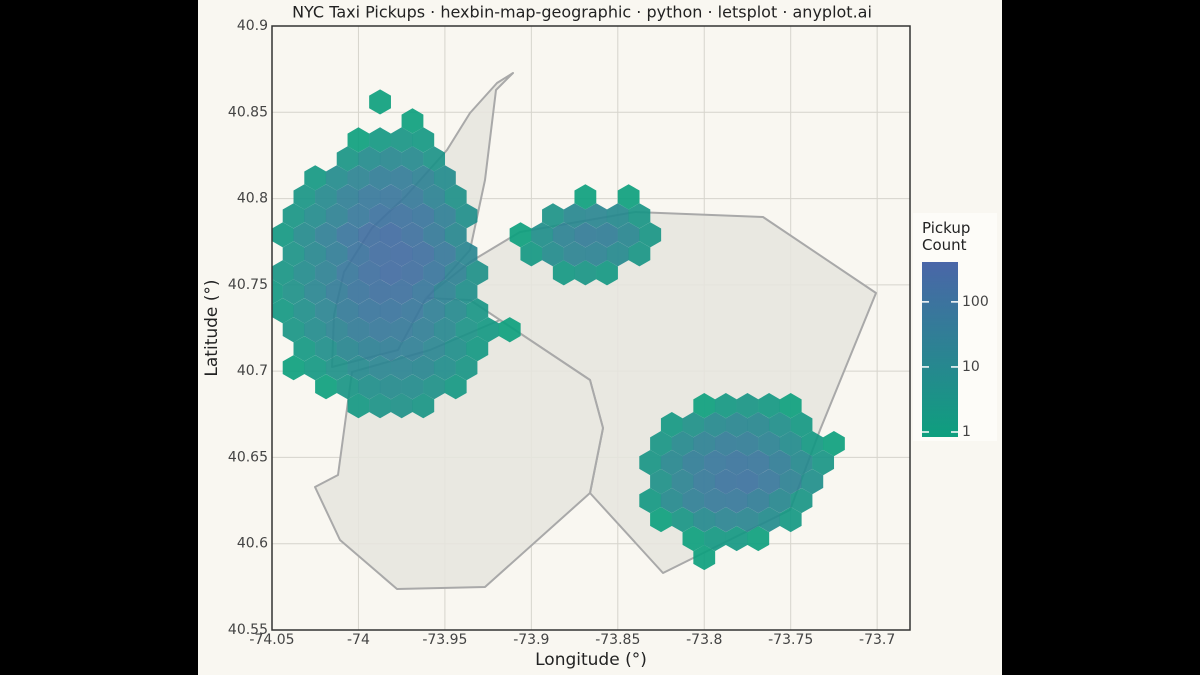 This screenshot has width=1200, height=675. I want to click on y-axis-title: Latitude (°), so click(212, 327).